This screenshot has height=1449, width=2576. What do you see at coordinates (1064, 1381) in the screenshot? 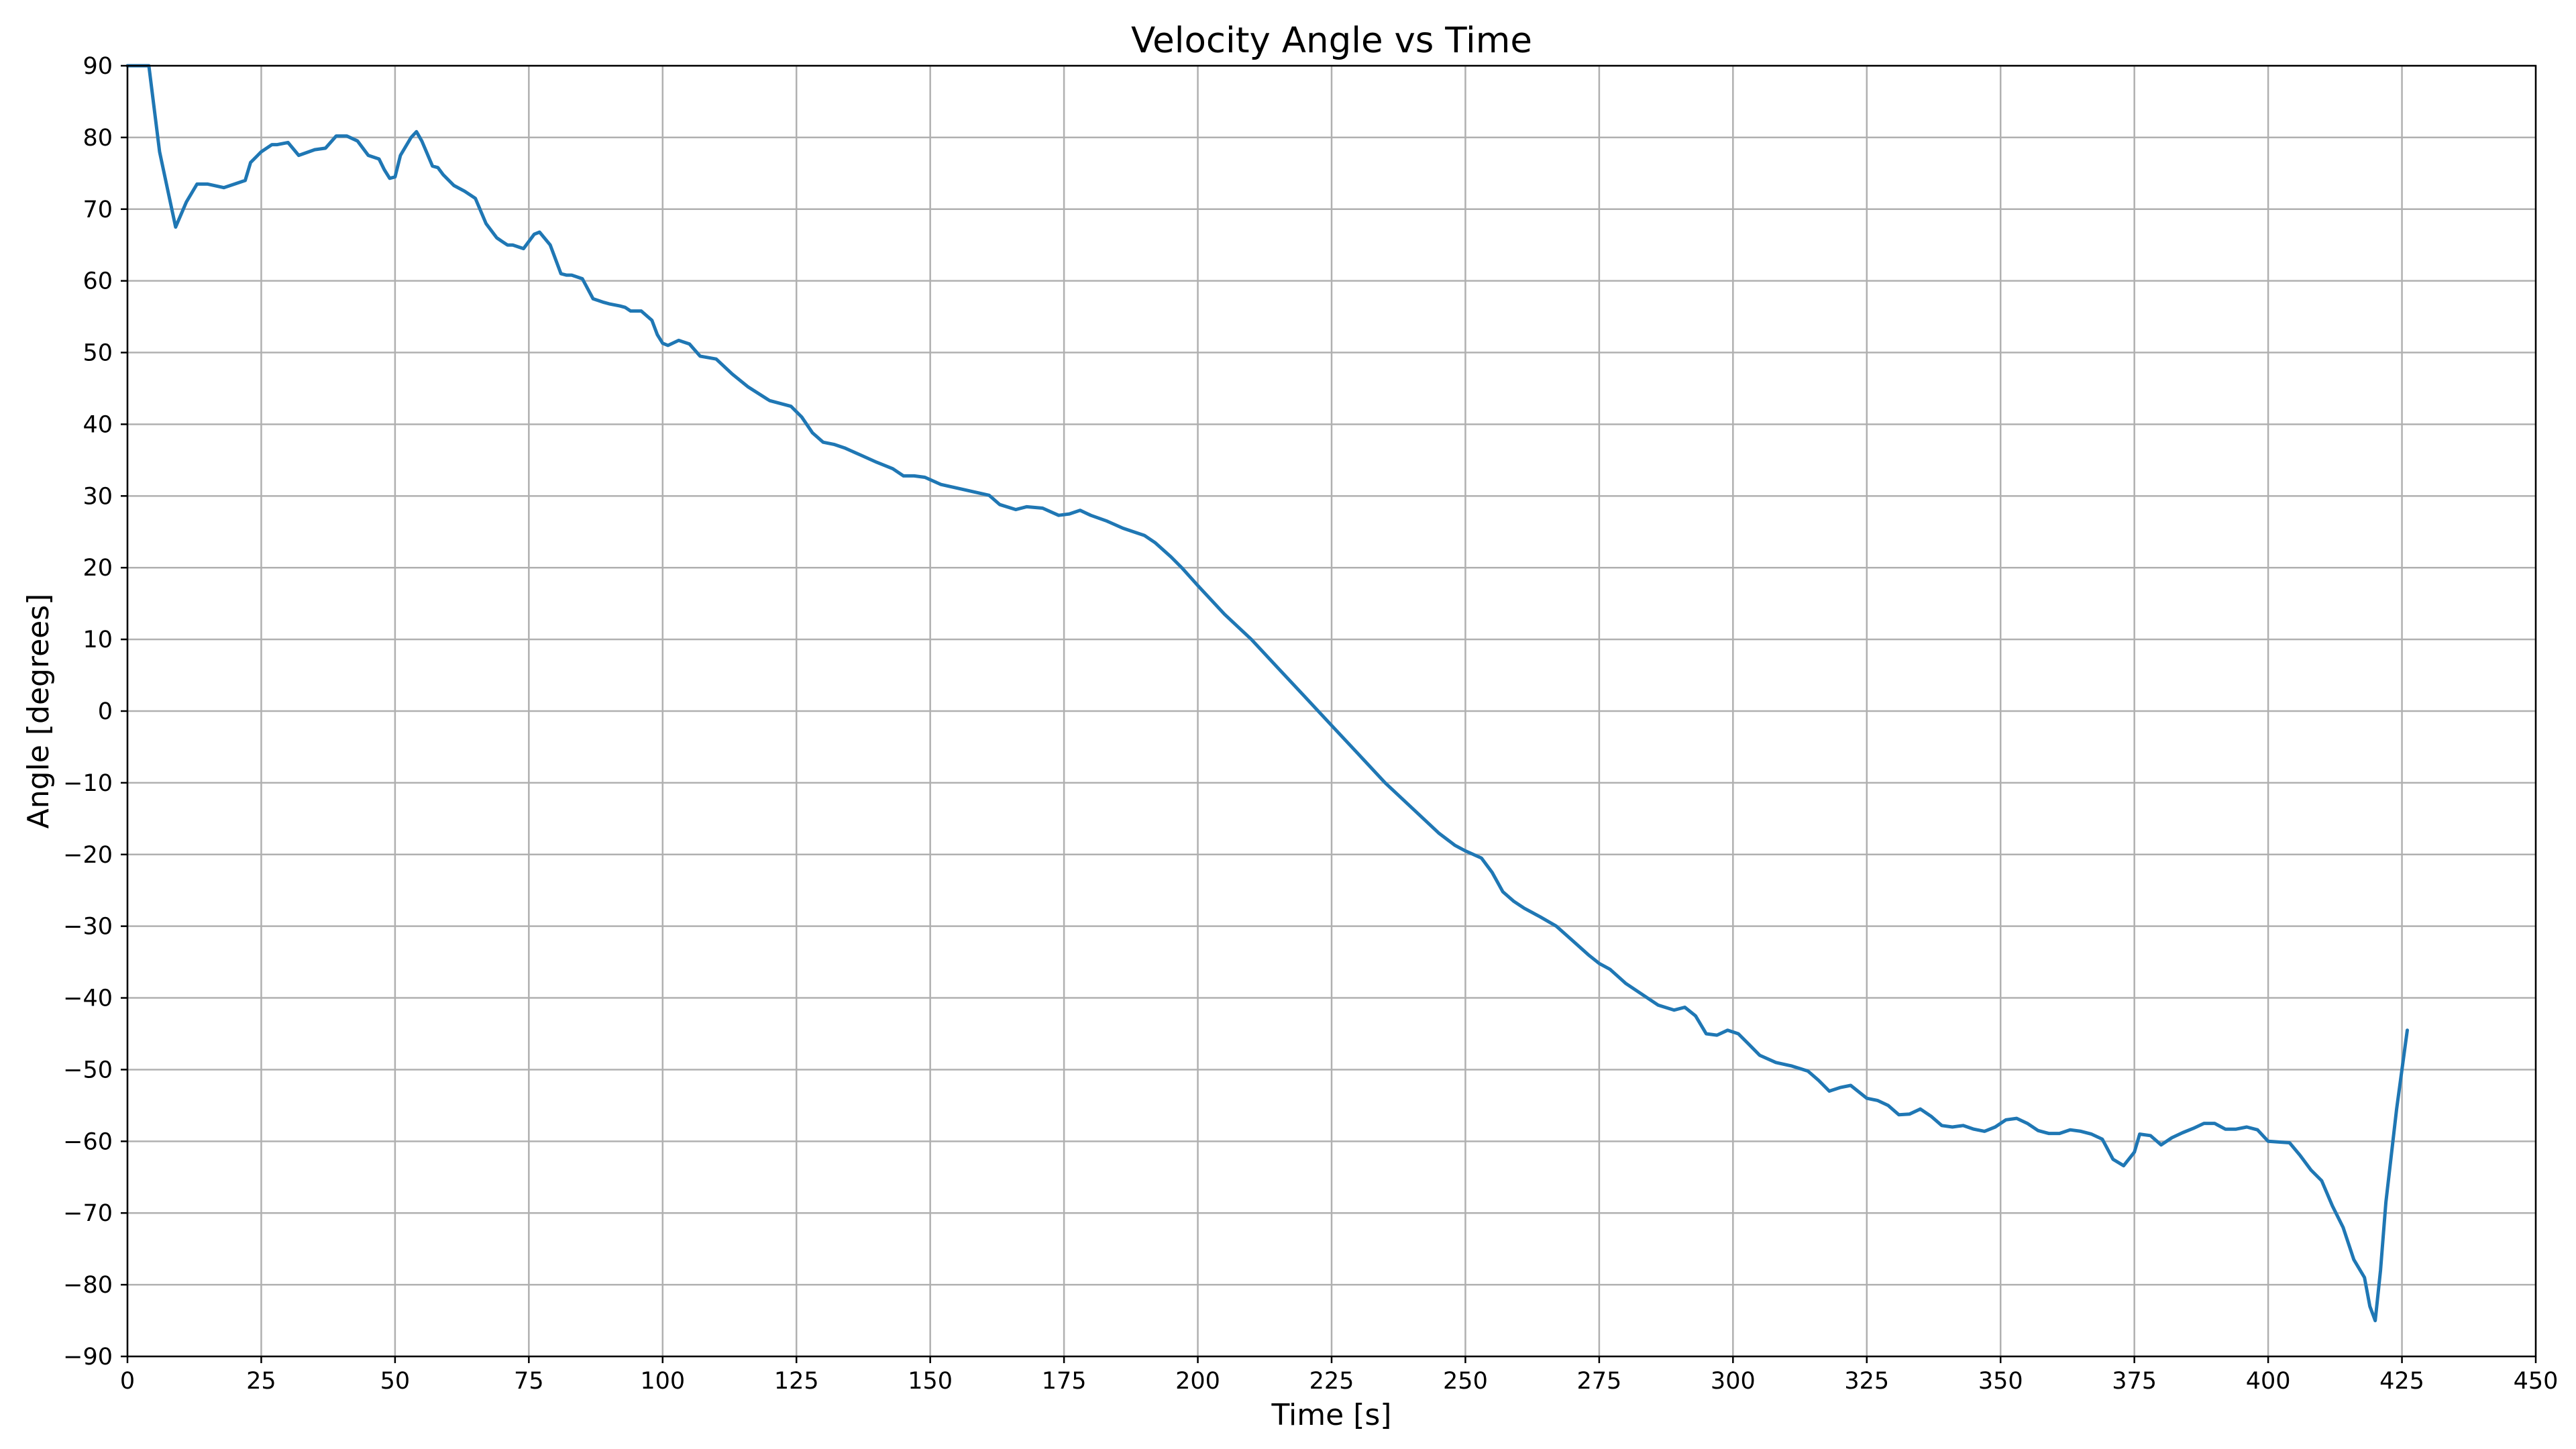
I see `x-tick-label: 175` at bounding box center [1064, 1381].